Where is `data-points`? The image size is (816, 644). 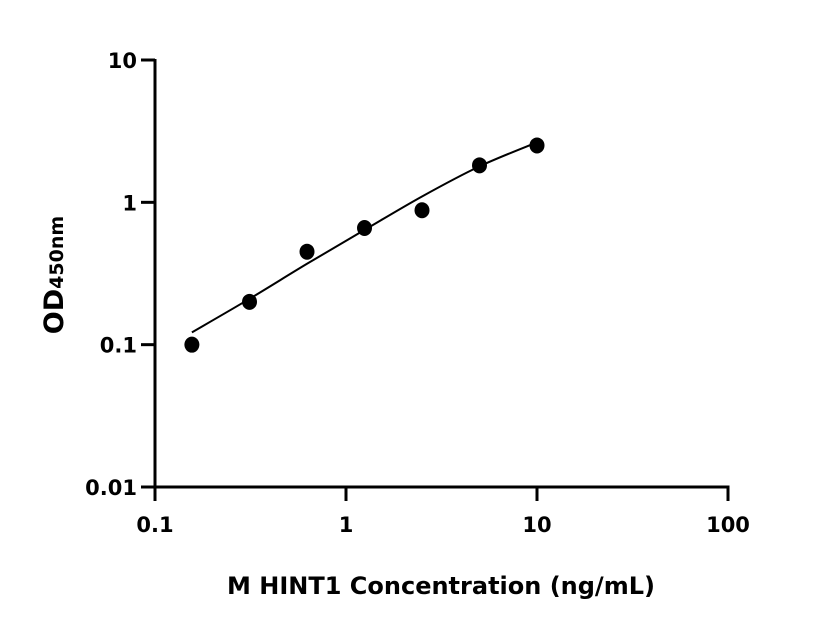 data-points is located at coordinates (364, 245).